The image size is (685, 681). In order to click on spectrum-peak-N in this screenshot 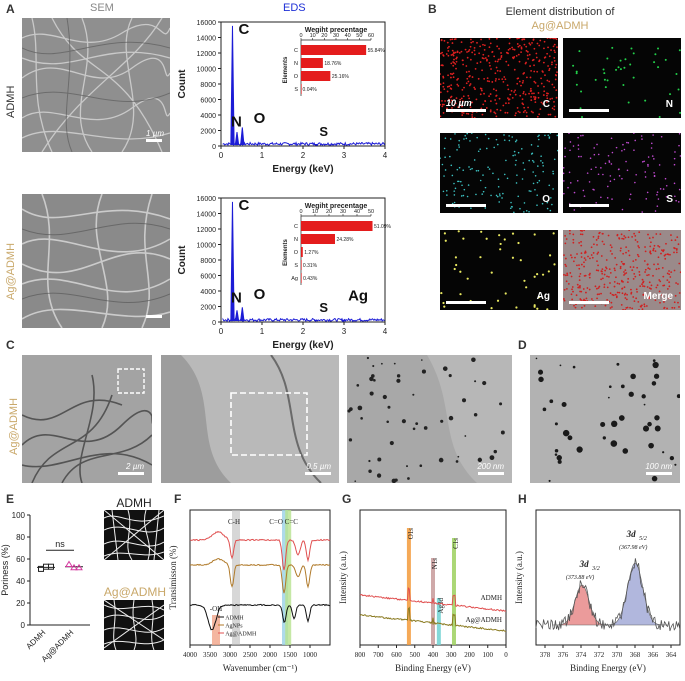, I will do `click(237, 315)`.